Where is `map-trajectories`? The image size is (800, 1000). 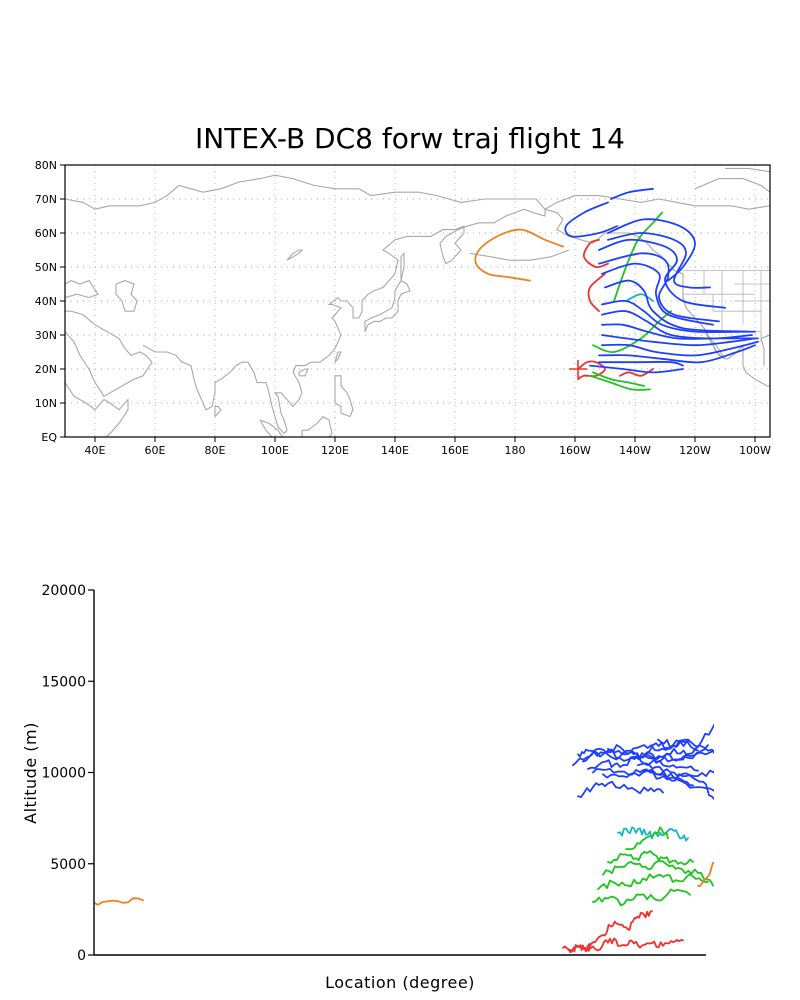
map-trajectories is located at coordinates (616, 289).